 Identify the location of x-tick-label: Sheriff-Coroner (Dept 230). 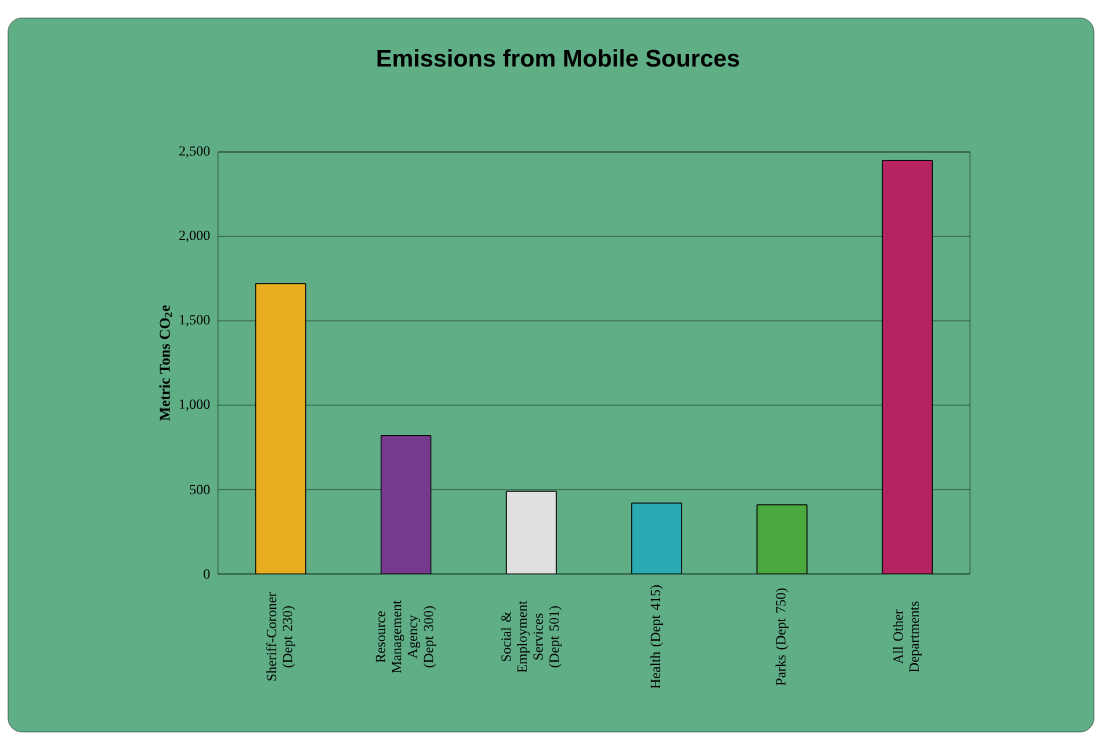
(281, 636).